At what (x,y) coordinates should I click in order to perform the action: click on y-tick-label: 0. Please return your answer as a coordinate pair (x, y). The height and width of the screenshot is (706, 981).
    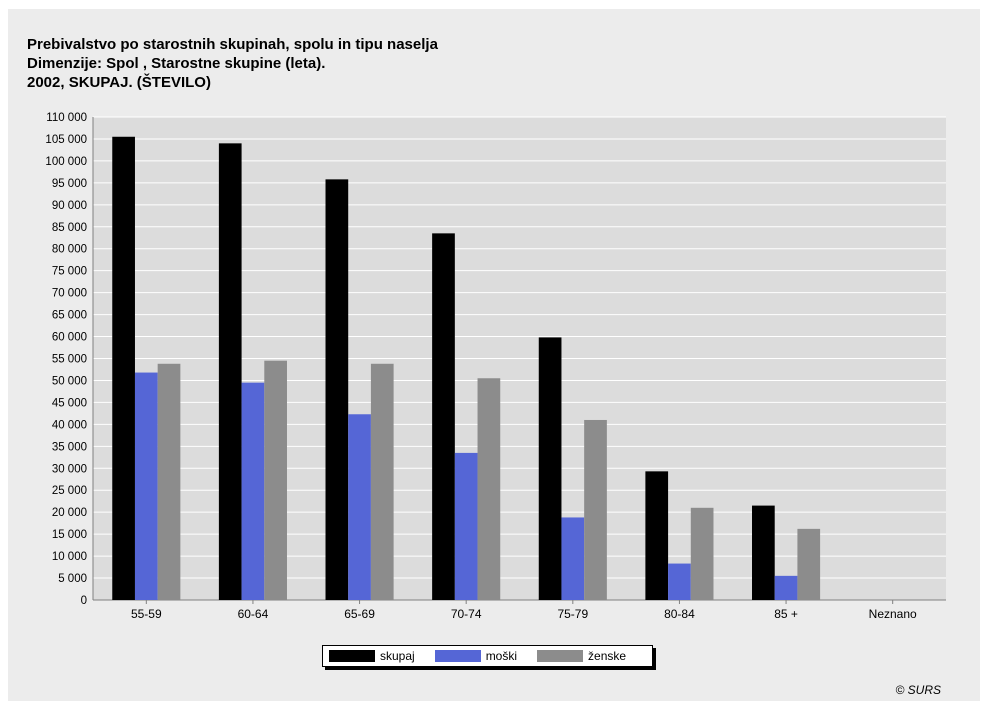
    Looking at the image, I should click on (84, 601).